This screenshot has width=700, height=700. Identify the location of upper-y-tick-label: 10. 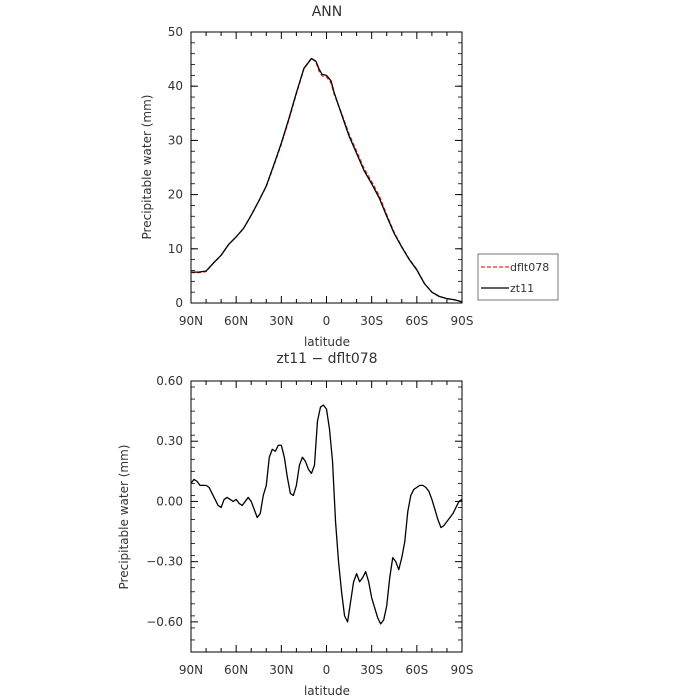
(175, 249).